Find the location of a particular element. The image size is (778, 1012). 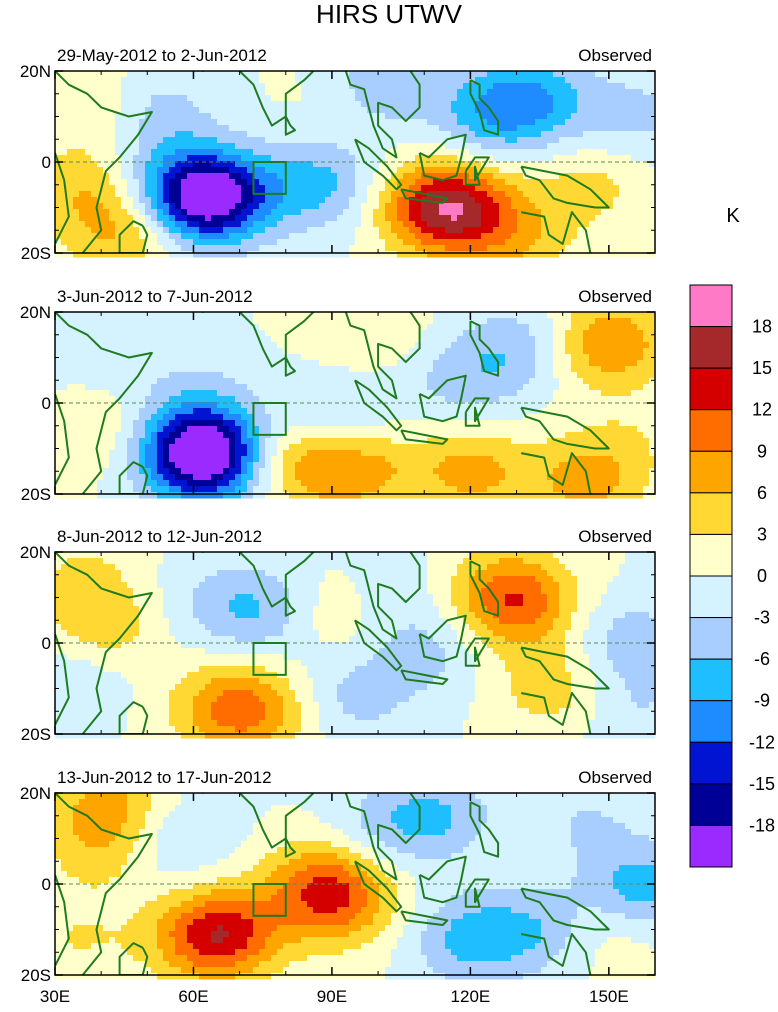

lon-tick-label: 30E is located at coordinates (55, 996).